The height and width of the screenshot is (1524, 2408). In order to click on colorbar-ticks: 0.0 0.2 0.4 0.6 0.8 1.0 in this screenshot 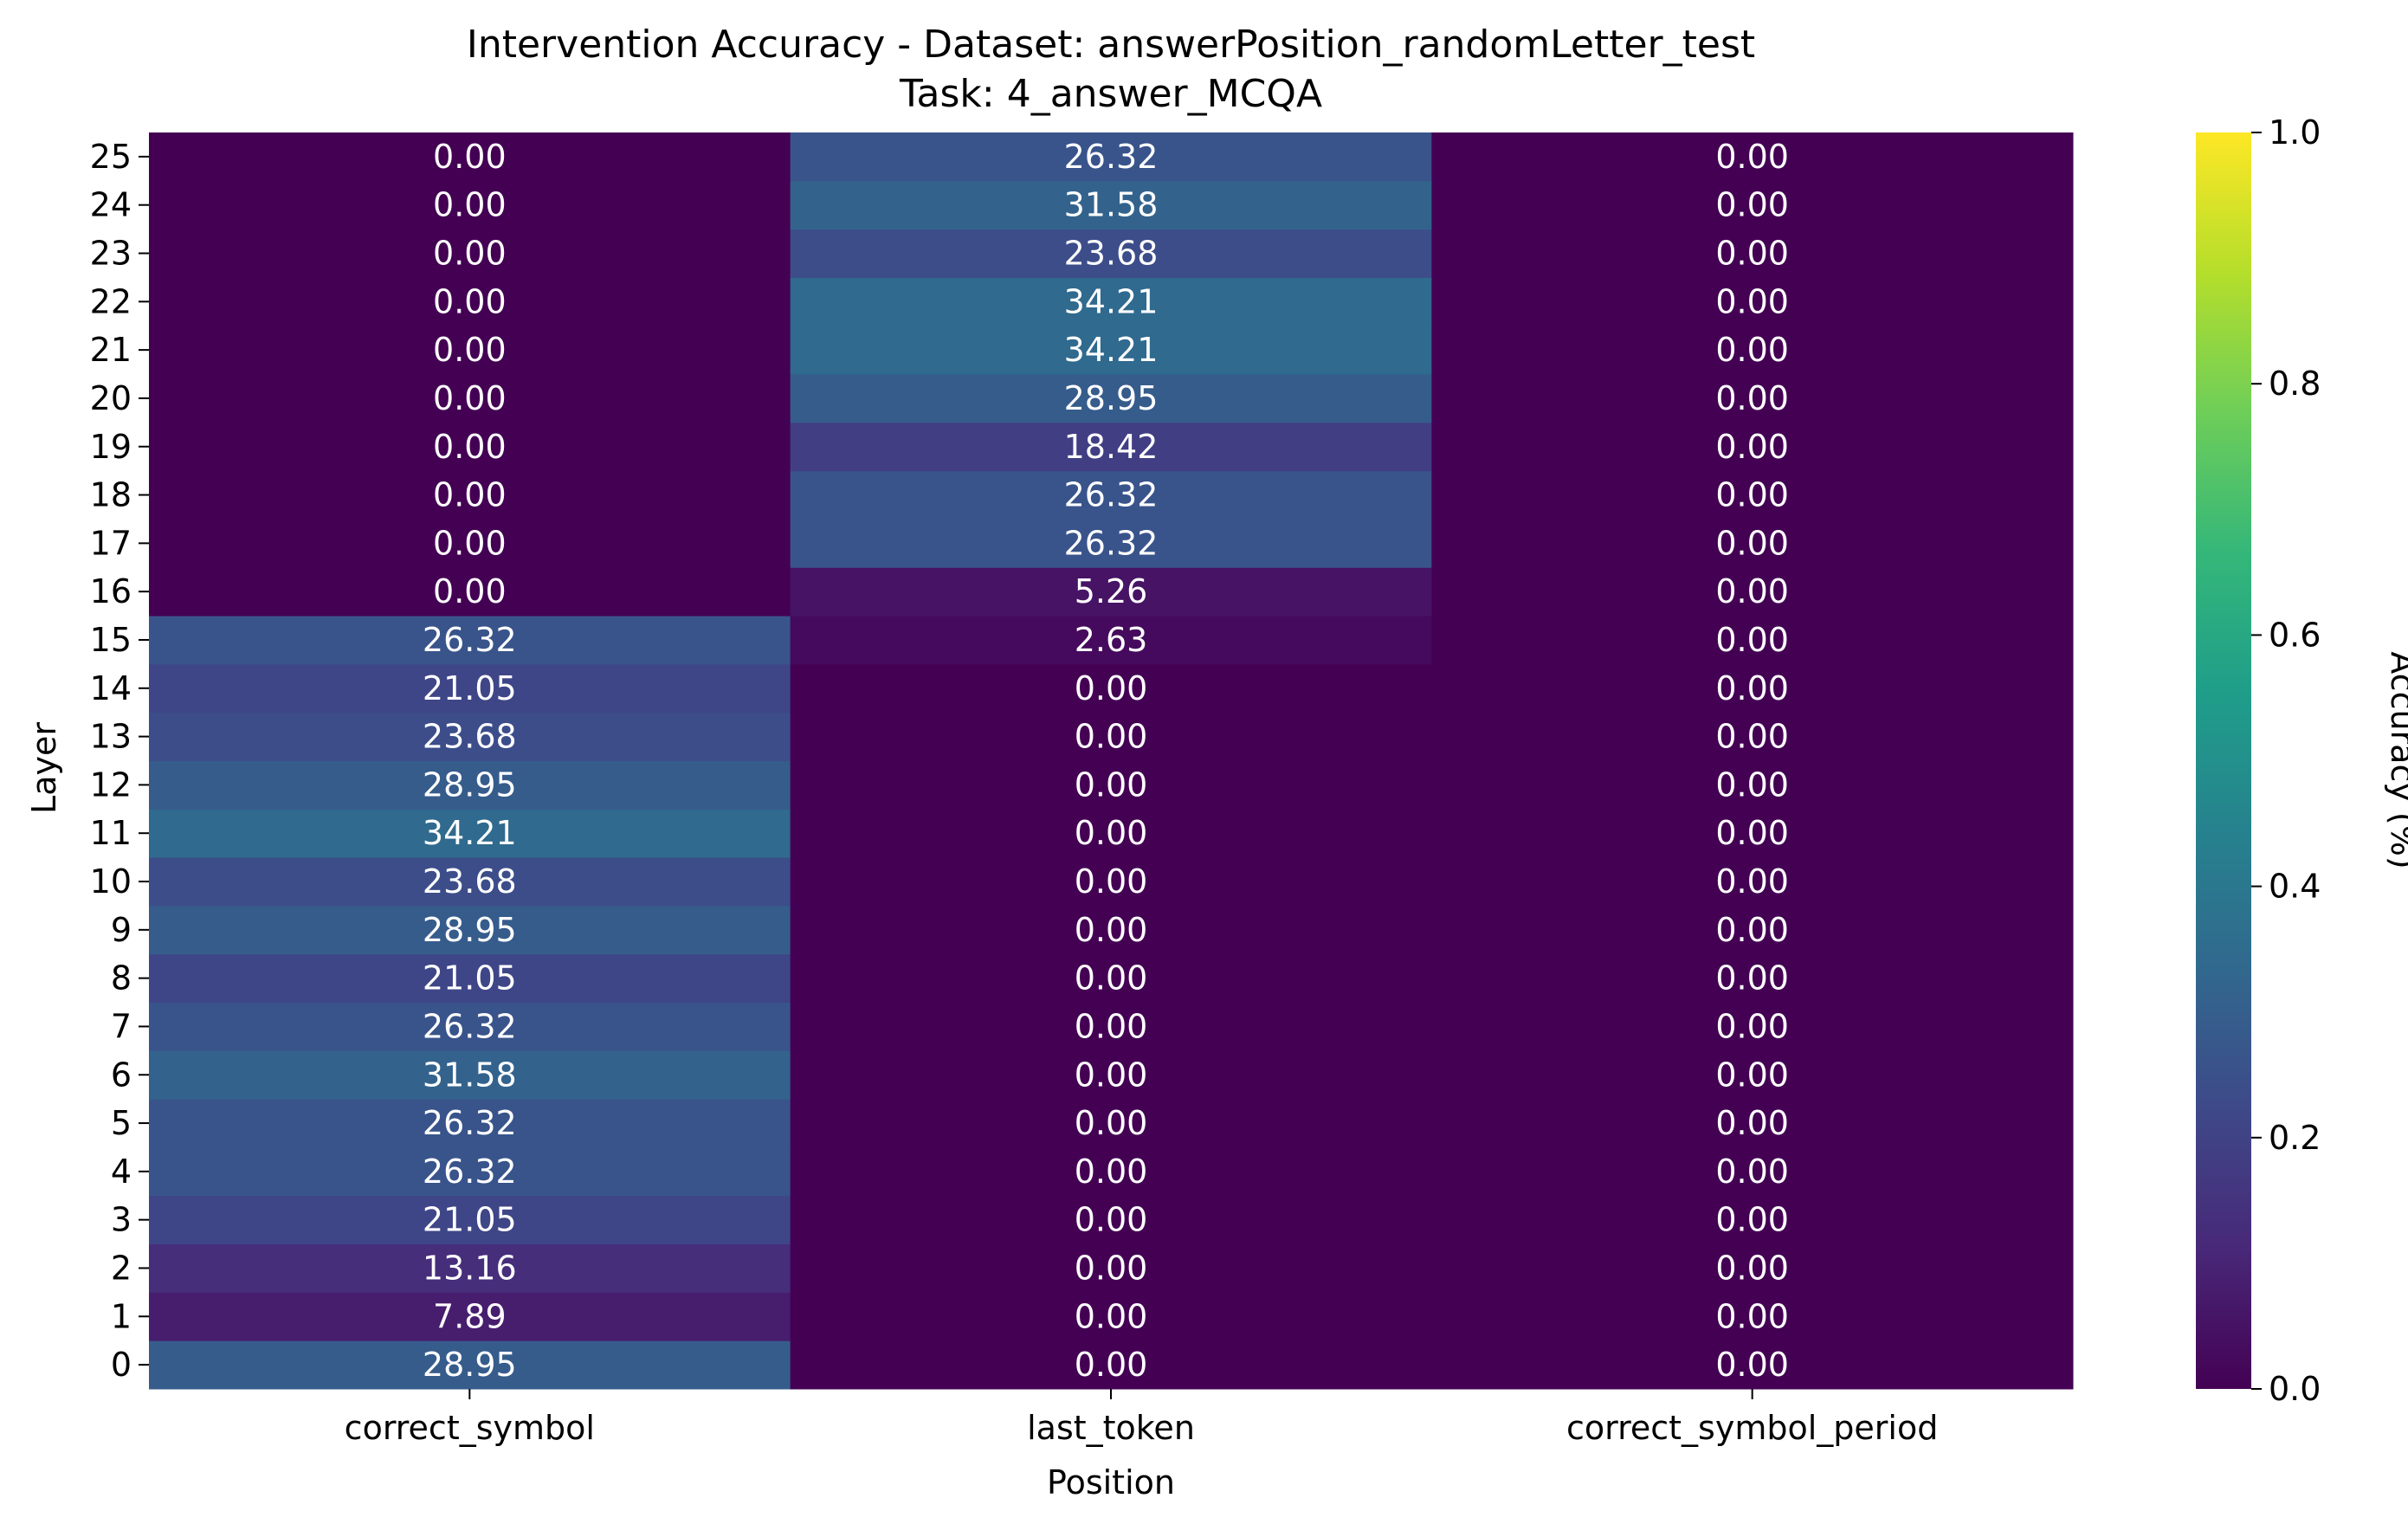, I will do `click(2286, 761)`.